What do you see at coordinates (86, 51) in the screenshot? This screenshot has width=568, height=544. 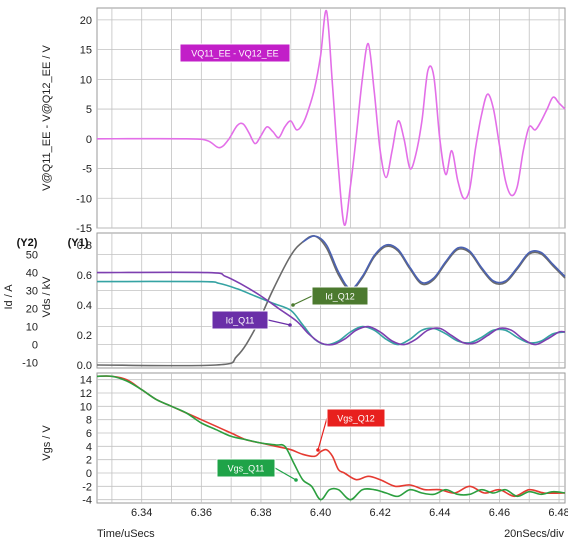 I see `y-tick-label: 15` at bounding box center [86, 51].